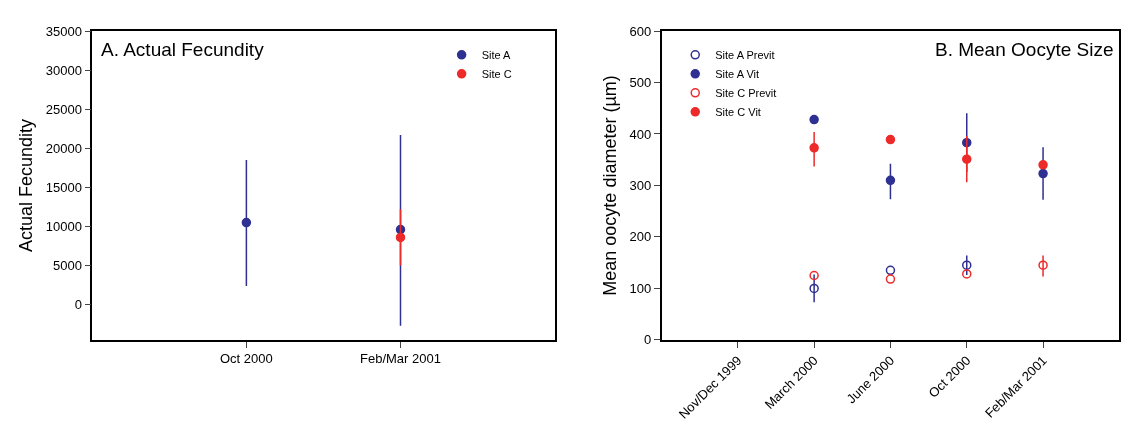  Describe the element at coordinates (63, 227) in the screenshot. I see `y-tick-label: 10000` at that location.